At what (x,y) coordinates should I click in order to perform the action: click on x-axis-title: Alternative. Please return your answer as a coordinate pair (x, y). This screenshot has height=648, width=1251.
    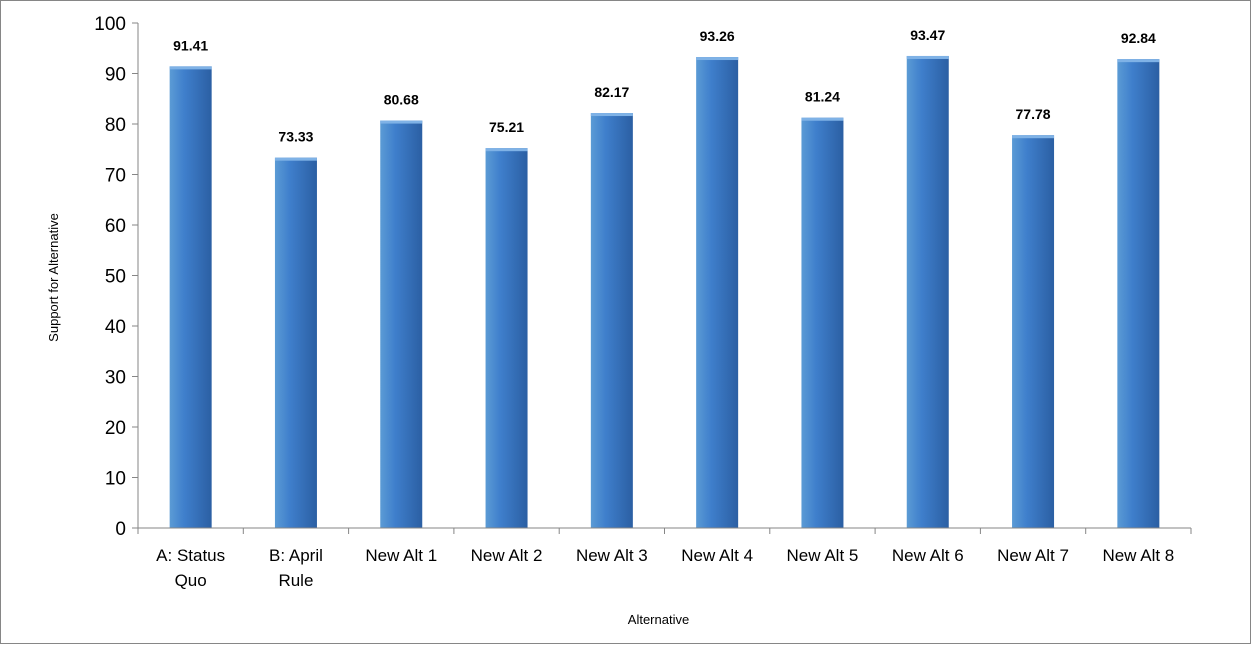
    Looking at the image, I should click on (658, 619).